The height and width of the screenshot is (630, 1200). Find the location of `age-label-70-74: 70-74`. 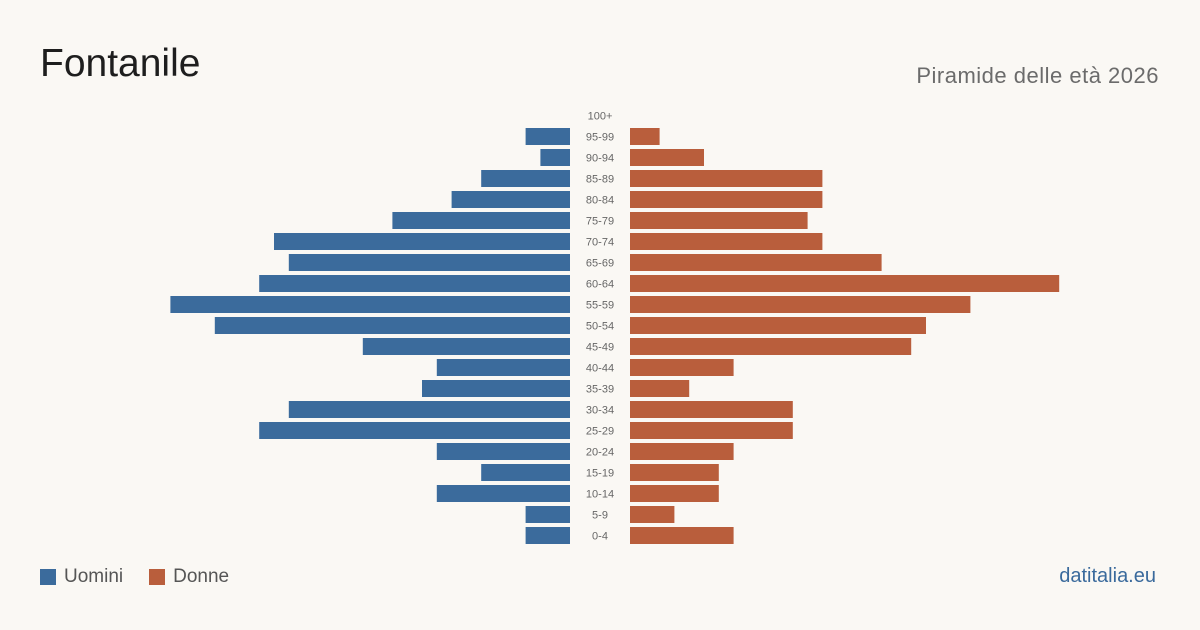

age-label-70-74: 70-74 is located at coordinates (600, 243).